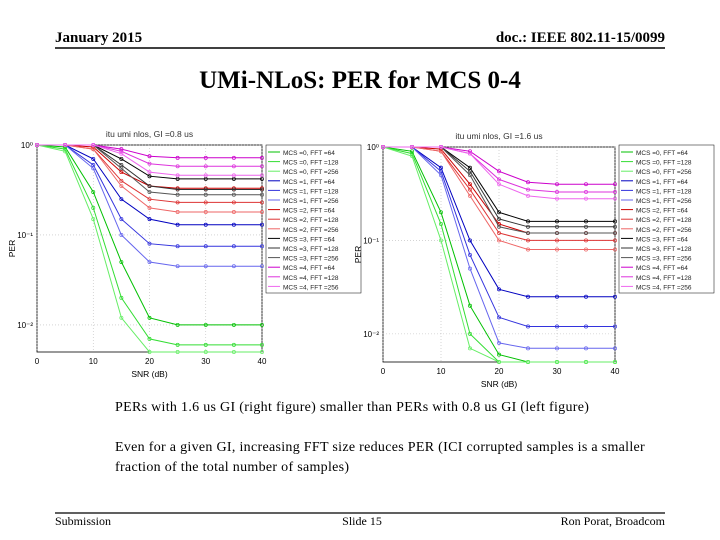 Image resolution: width=720 pixels, height=540 pixels. Describe the element at coordinates (664, 191) in the screenshot. I see `legend-label: MCS =1, FFT =128` at that location.